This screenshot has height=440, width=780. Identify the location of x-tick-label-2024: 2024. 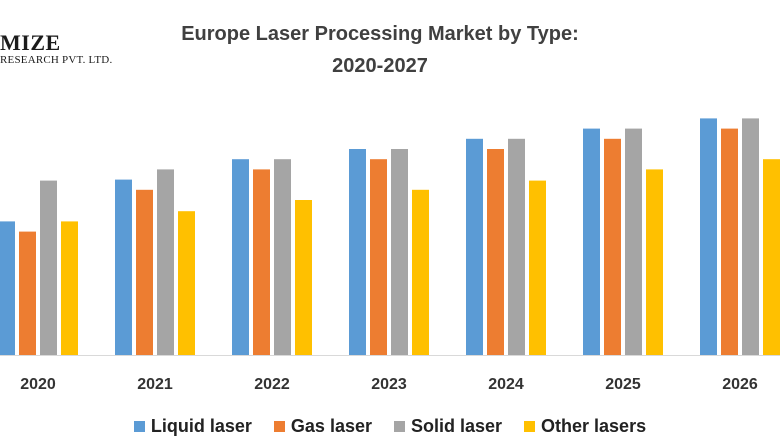
(506, 384).